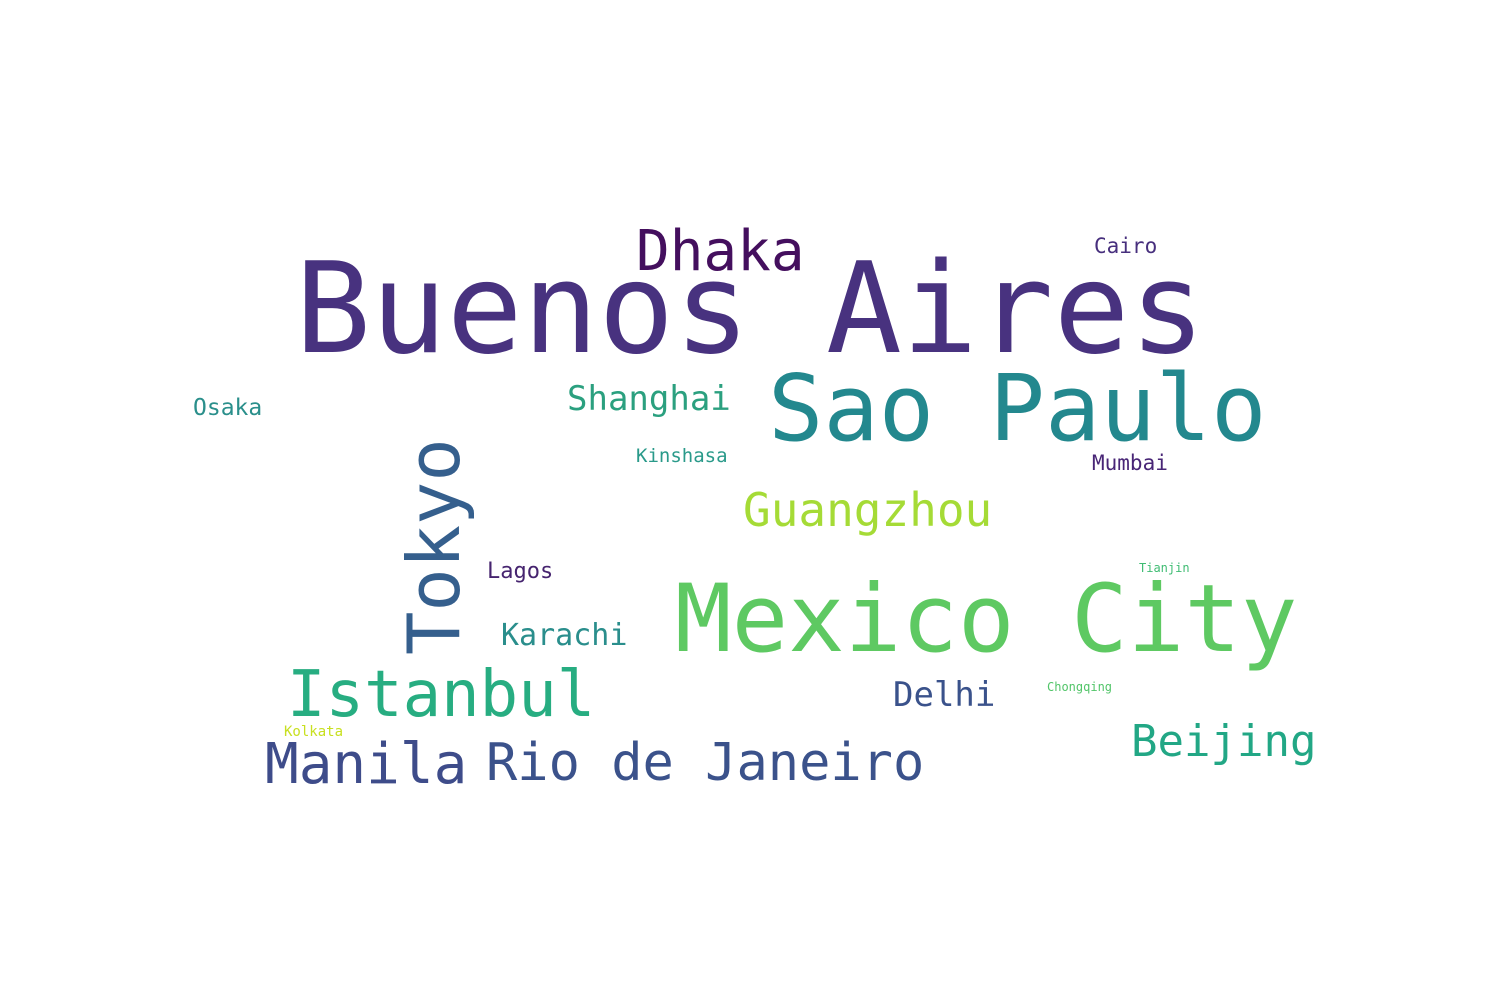 Image resolution: width=1500 pixels, height=1000 pixels. Describe the element at coordinates (366, 764) in the screenshot. I see `word-manila: Manila` at that location.